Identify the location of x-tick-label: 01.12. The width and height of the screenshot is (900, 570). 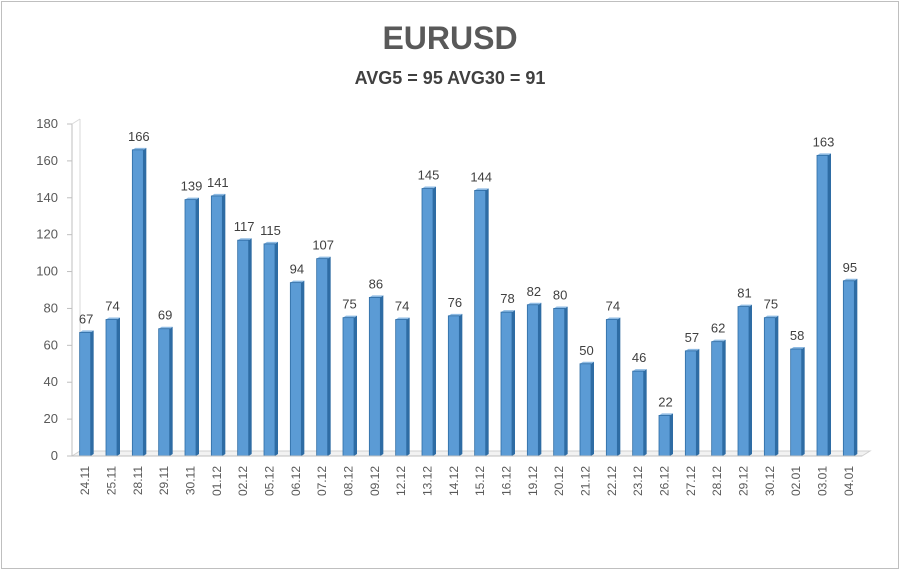
(217, 481).